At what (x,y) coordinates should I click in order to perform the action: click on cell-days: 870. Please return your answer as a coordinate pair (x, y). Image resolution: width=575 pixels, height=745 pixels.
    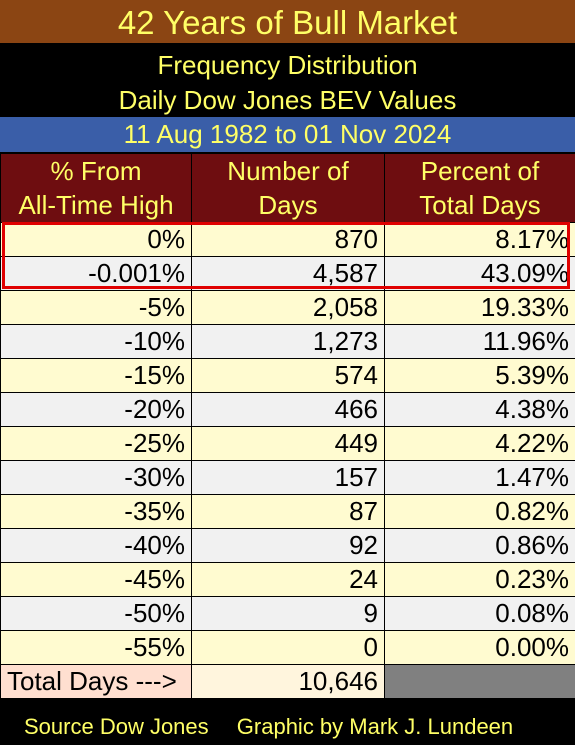
    Looking at the image, I should click on (288, 239).